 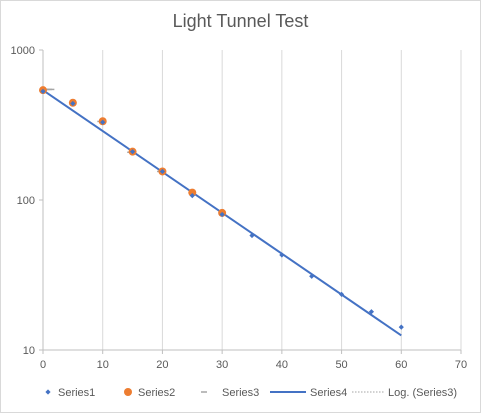 What do you see at coordinates (341, 365) in the screenshot?
I see `x-tick-label: 50` at bounding box center [341, 365].